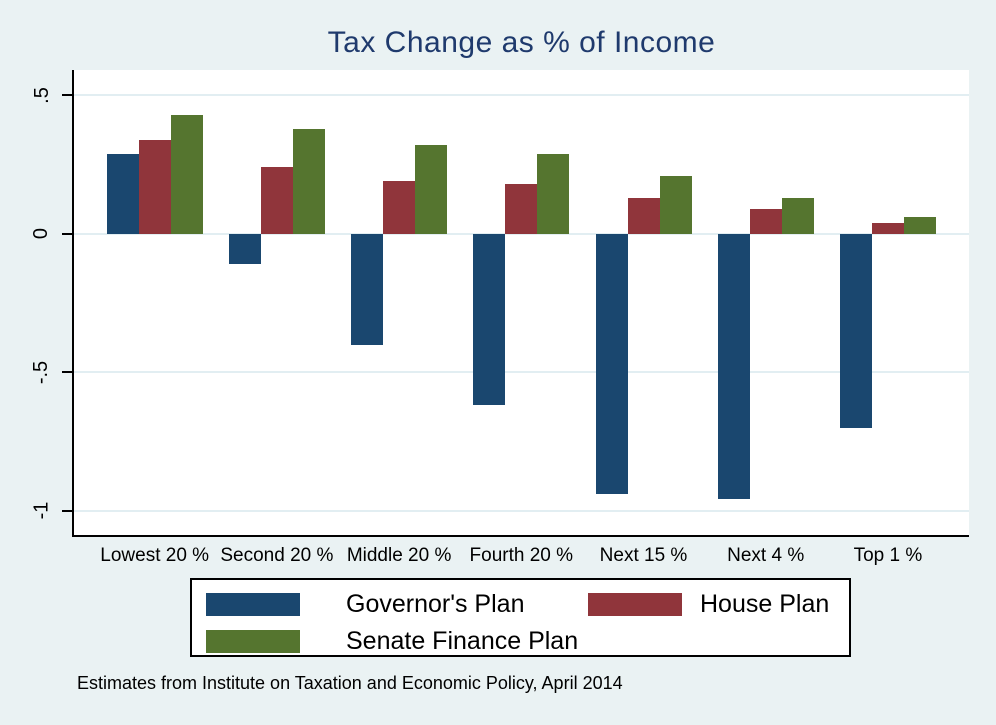 The image size is (996, 725). What do you see at coordinates (733, 366) in the screenshot?
I see `bar-governor-s-plan-next-4-` at bounding box center [733, 366].